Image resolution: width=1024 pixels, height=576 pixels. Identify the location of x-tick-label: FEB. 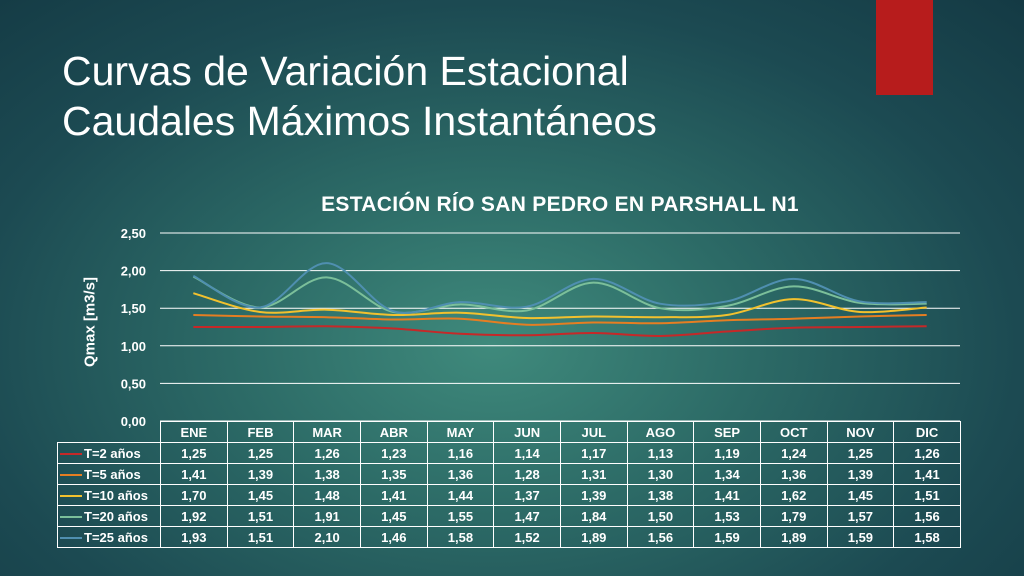
(260, 432).